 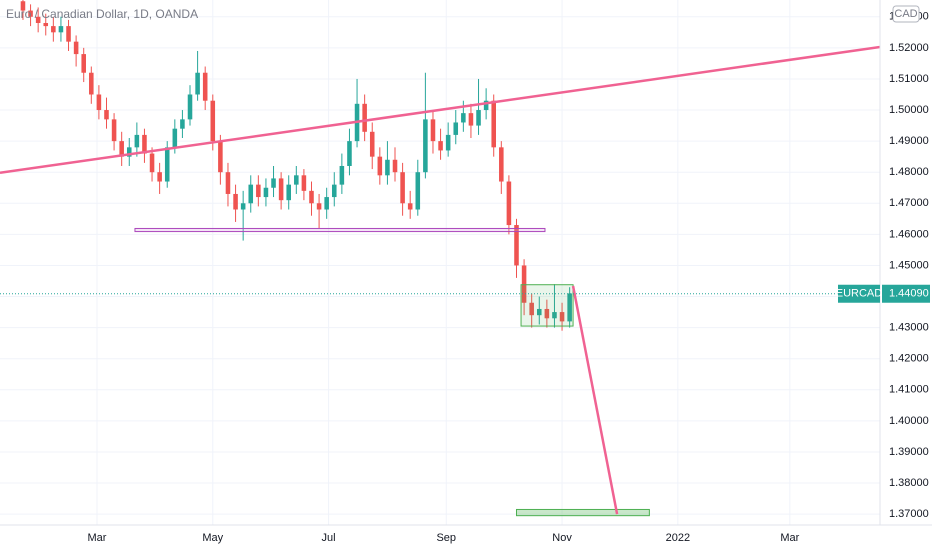 What do you see at coordinates (909, 514) in the screenshot?
I see `y-tick-label: 1.37000` at bounding box center [909, 514].